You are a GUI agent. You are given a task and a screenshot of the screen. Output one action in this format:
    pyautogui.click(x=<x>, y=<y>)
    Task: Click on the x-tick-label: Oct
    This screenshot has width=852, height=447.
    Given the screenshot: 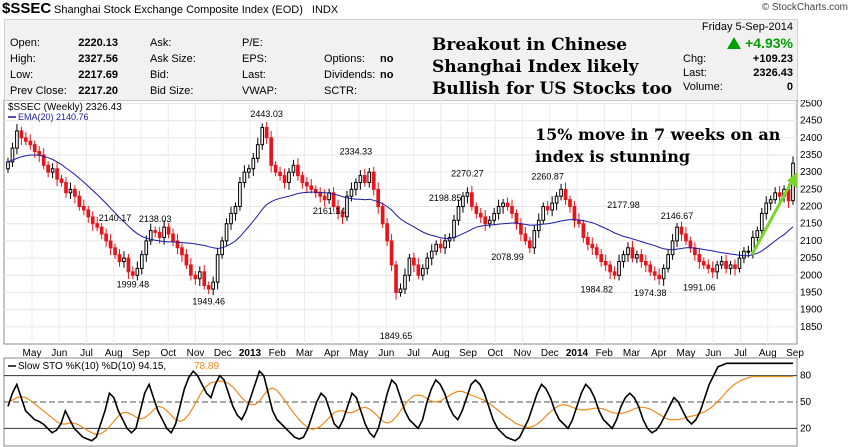 What is the action you would take?
    pyautogui.click(x=495, y=353)
    